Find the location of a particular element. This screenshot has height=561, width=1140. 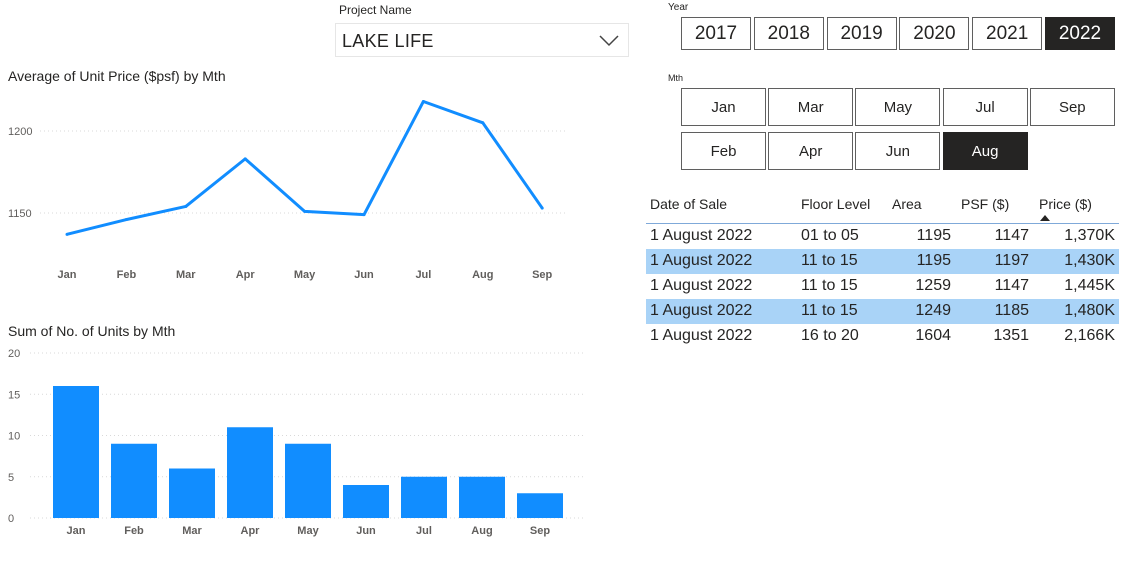

cell-floor-level: 01 to 05 is located at coordinates (830, 235).